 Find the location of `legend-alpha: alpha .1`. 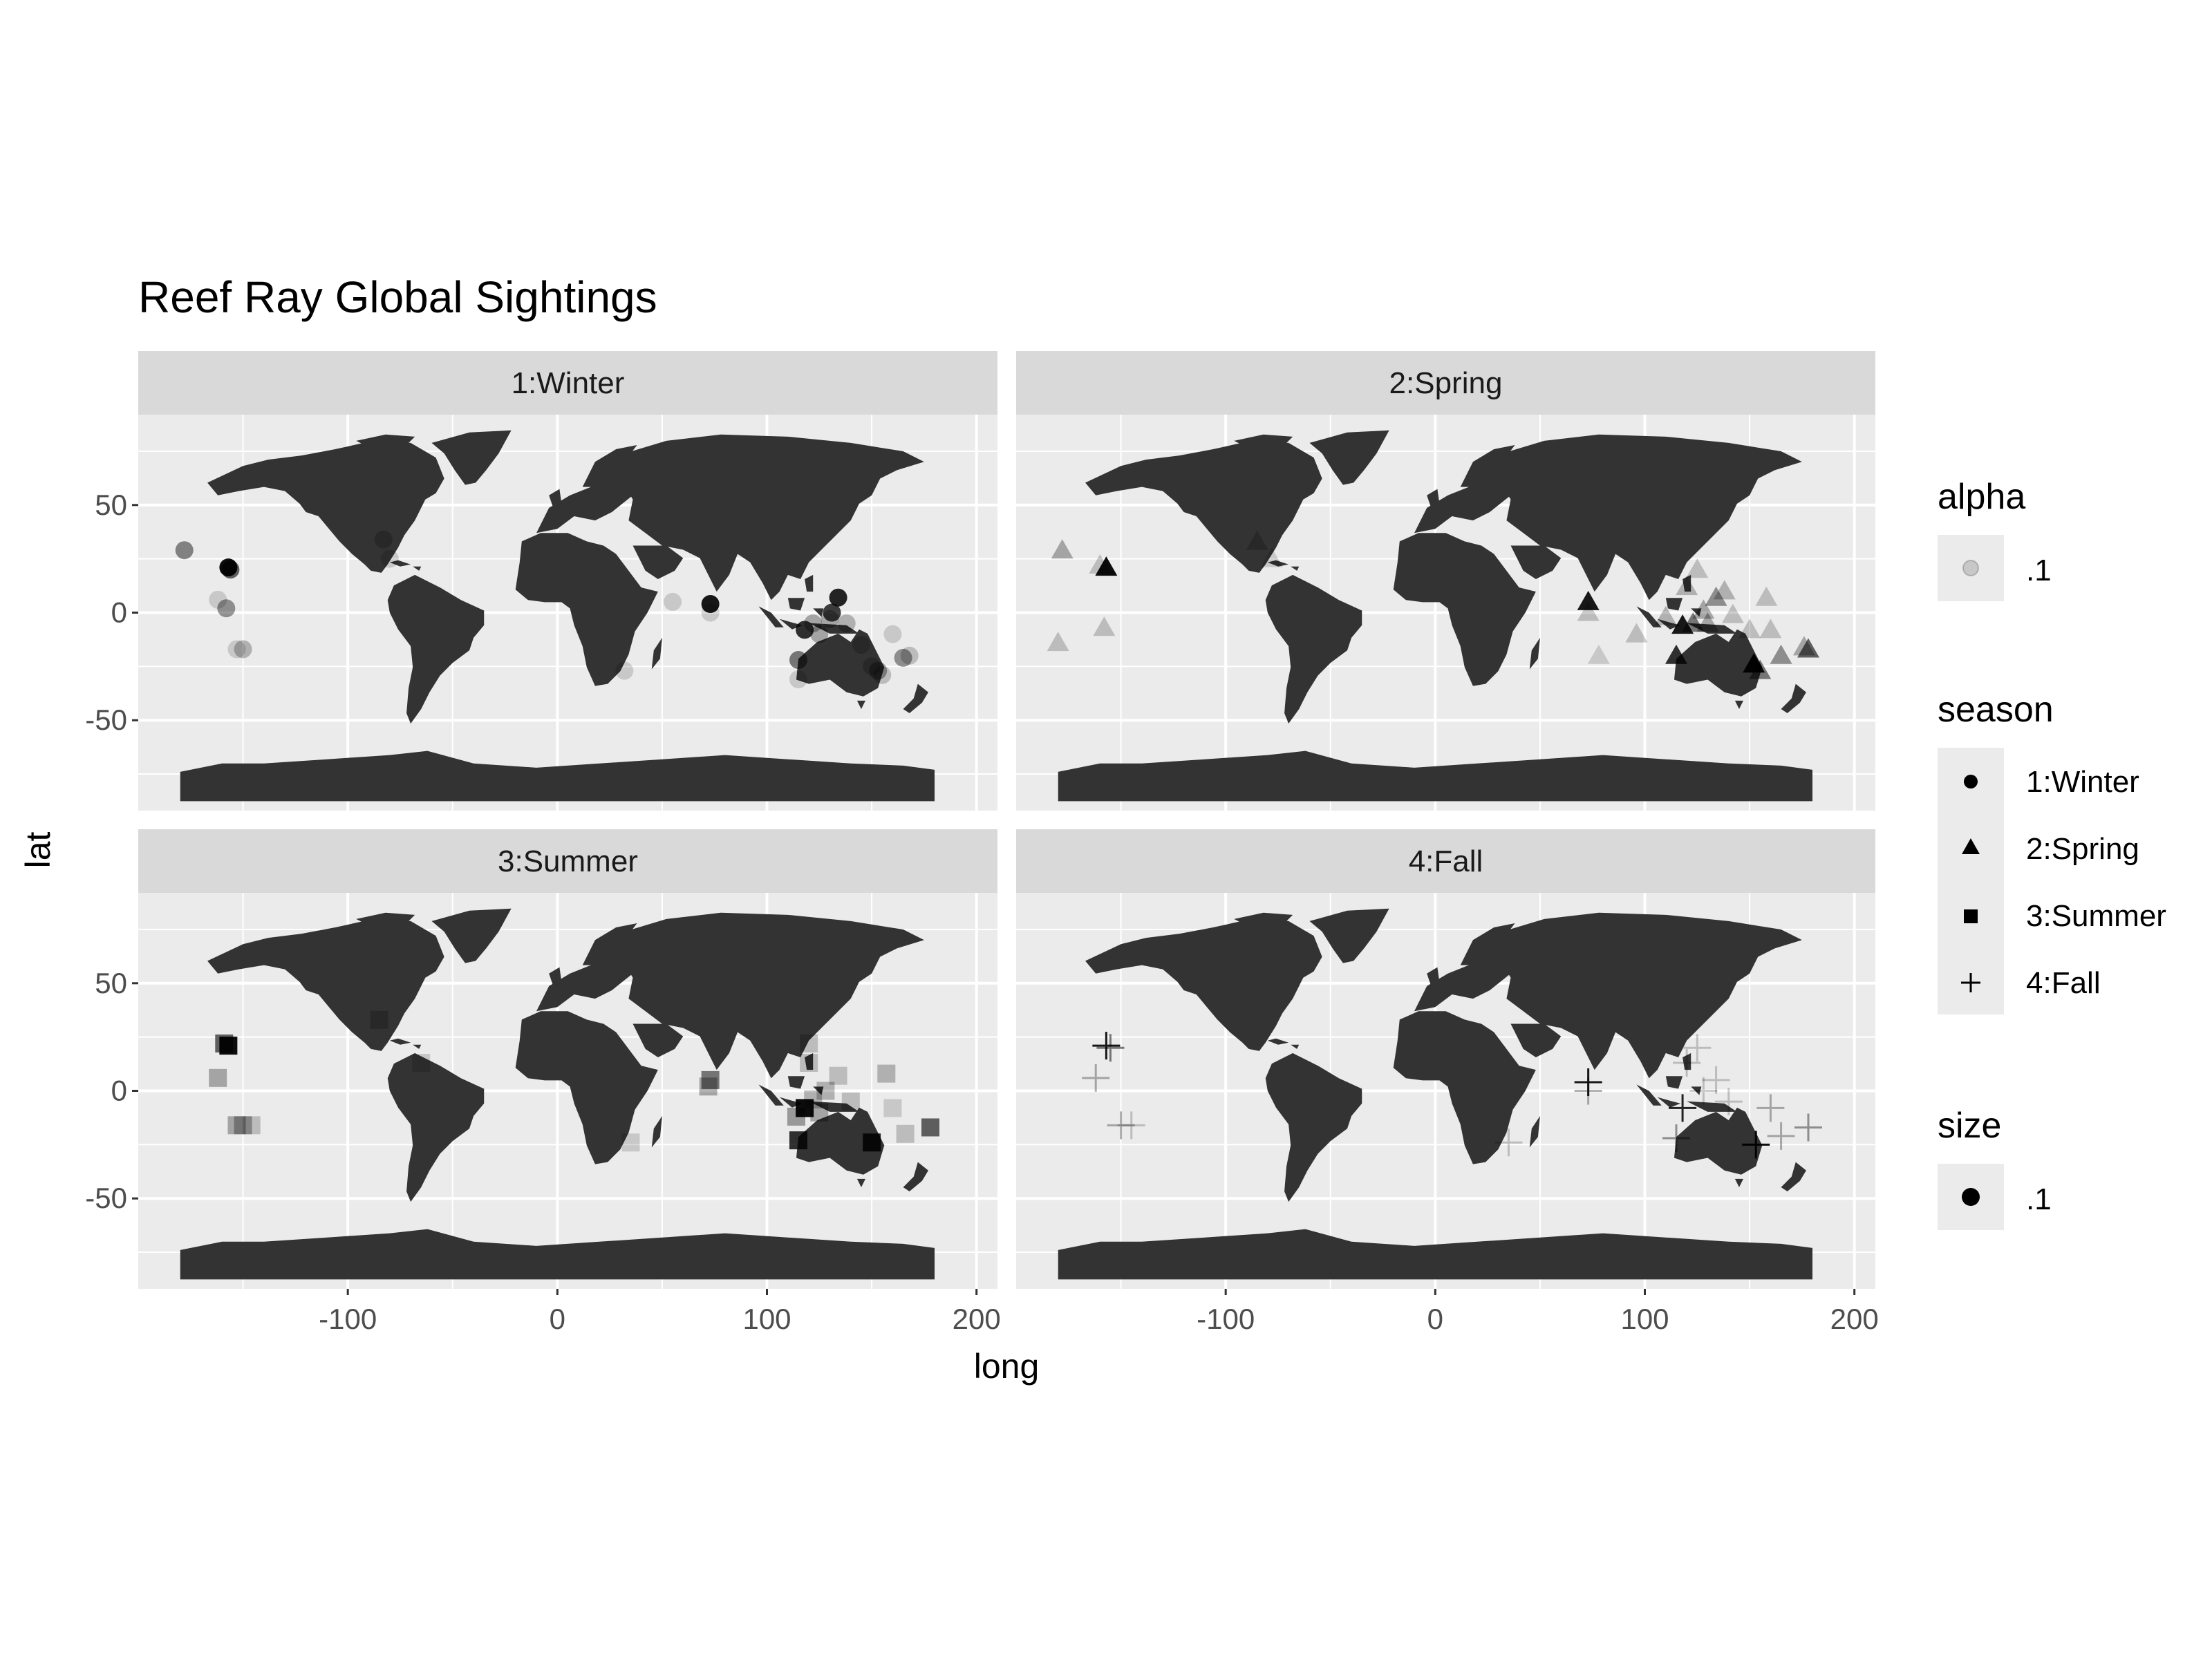

legend-alpha: alpha .1 is located at coordinates (1995, 539).